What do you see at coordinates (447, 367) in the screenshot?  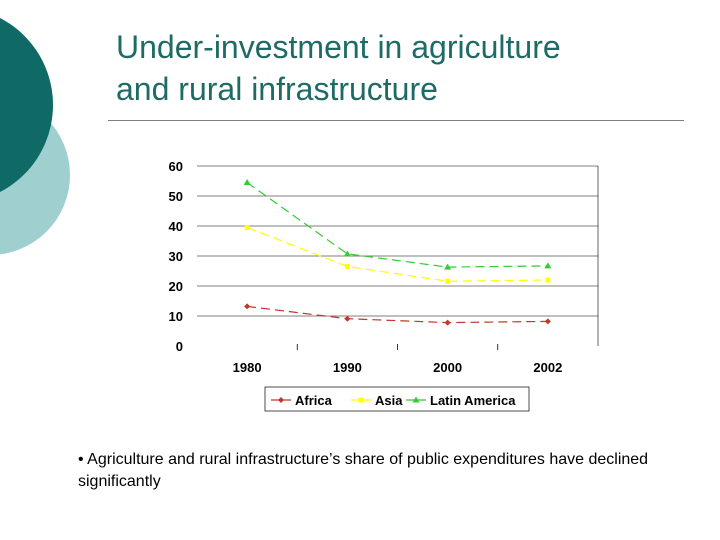 I see `x-tick-label: 2000` at bounding box center [447, 367].